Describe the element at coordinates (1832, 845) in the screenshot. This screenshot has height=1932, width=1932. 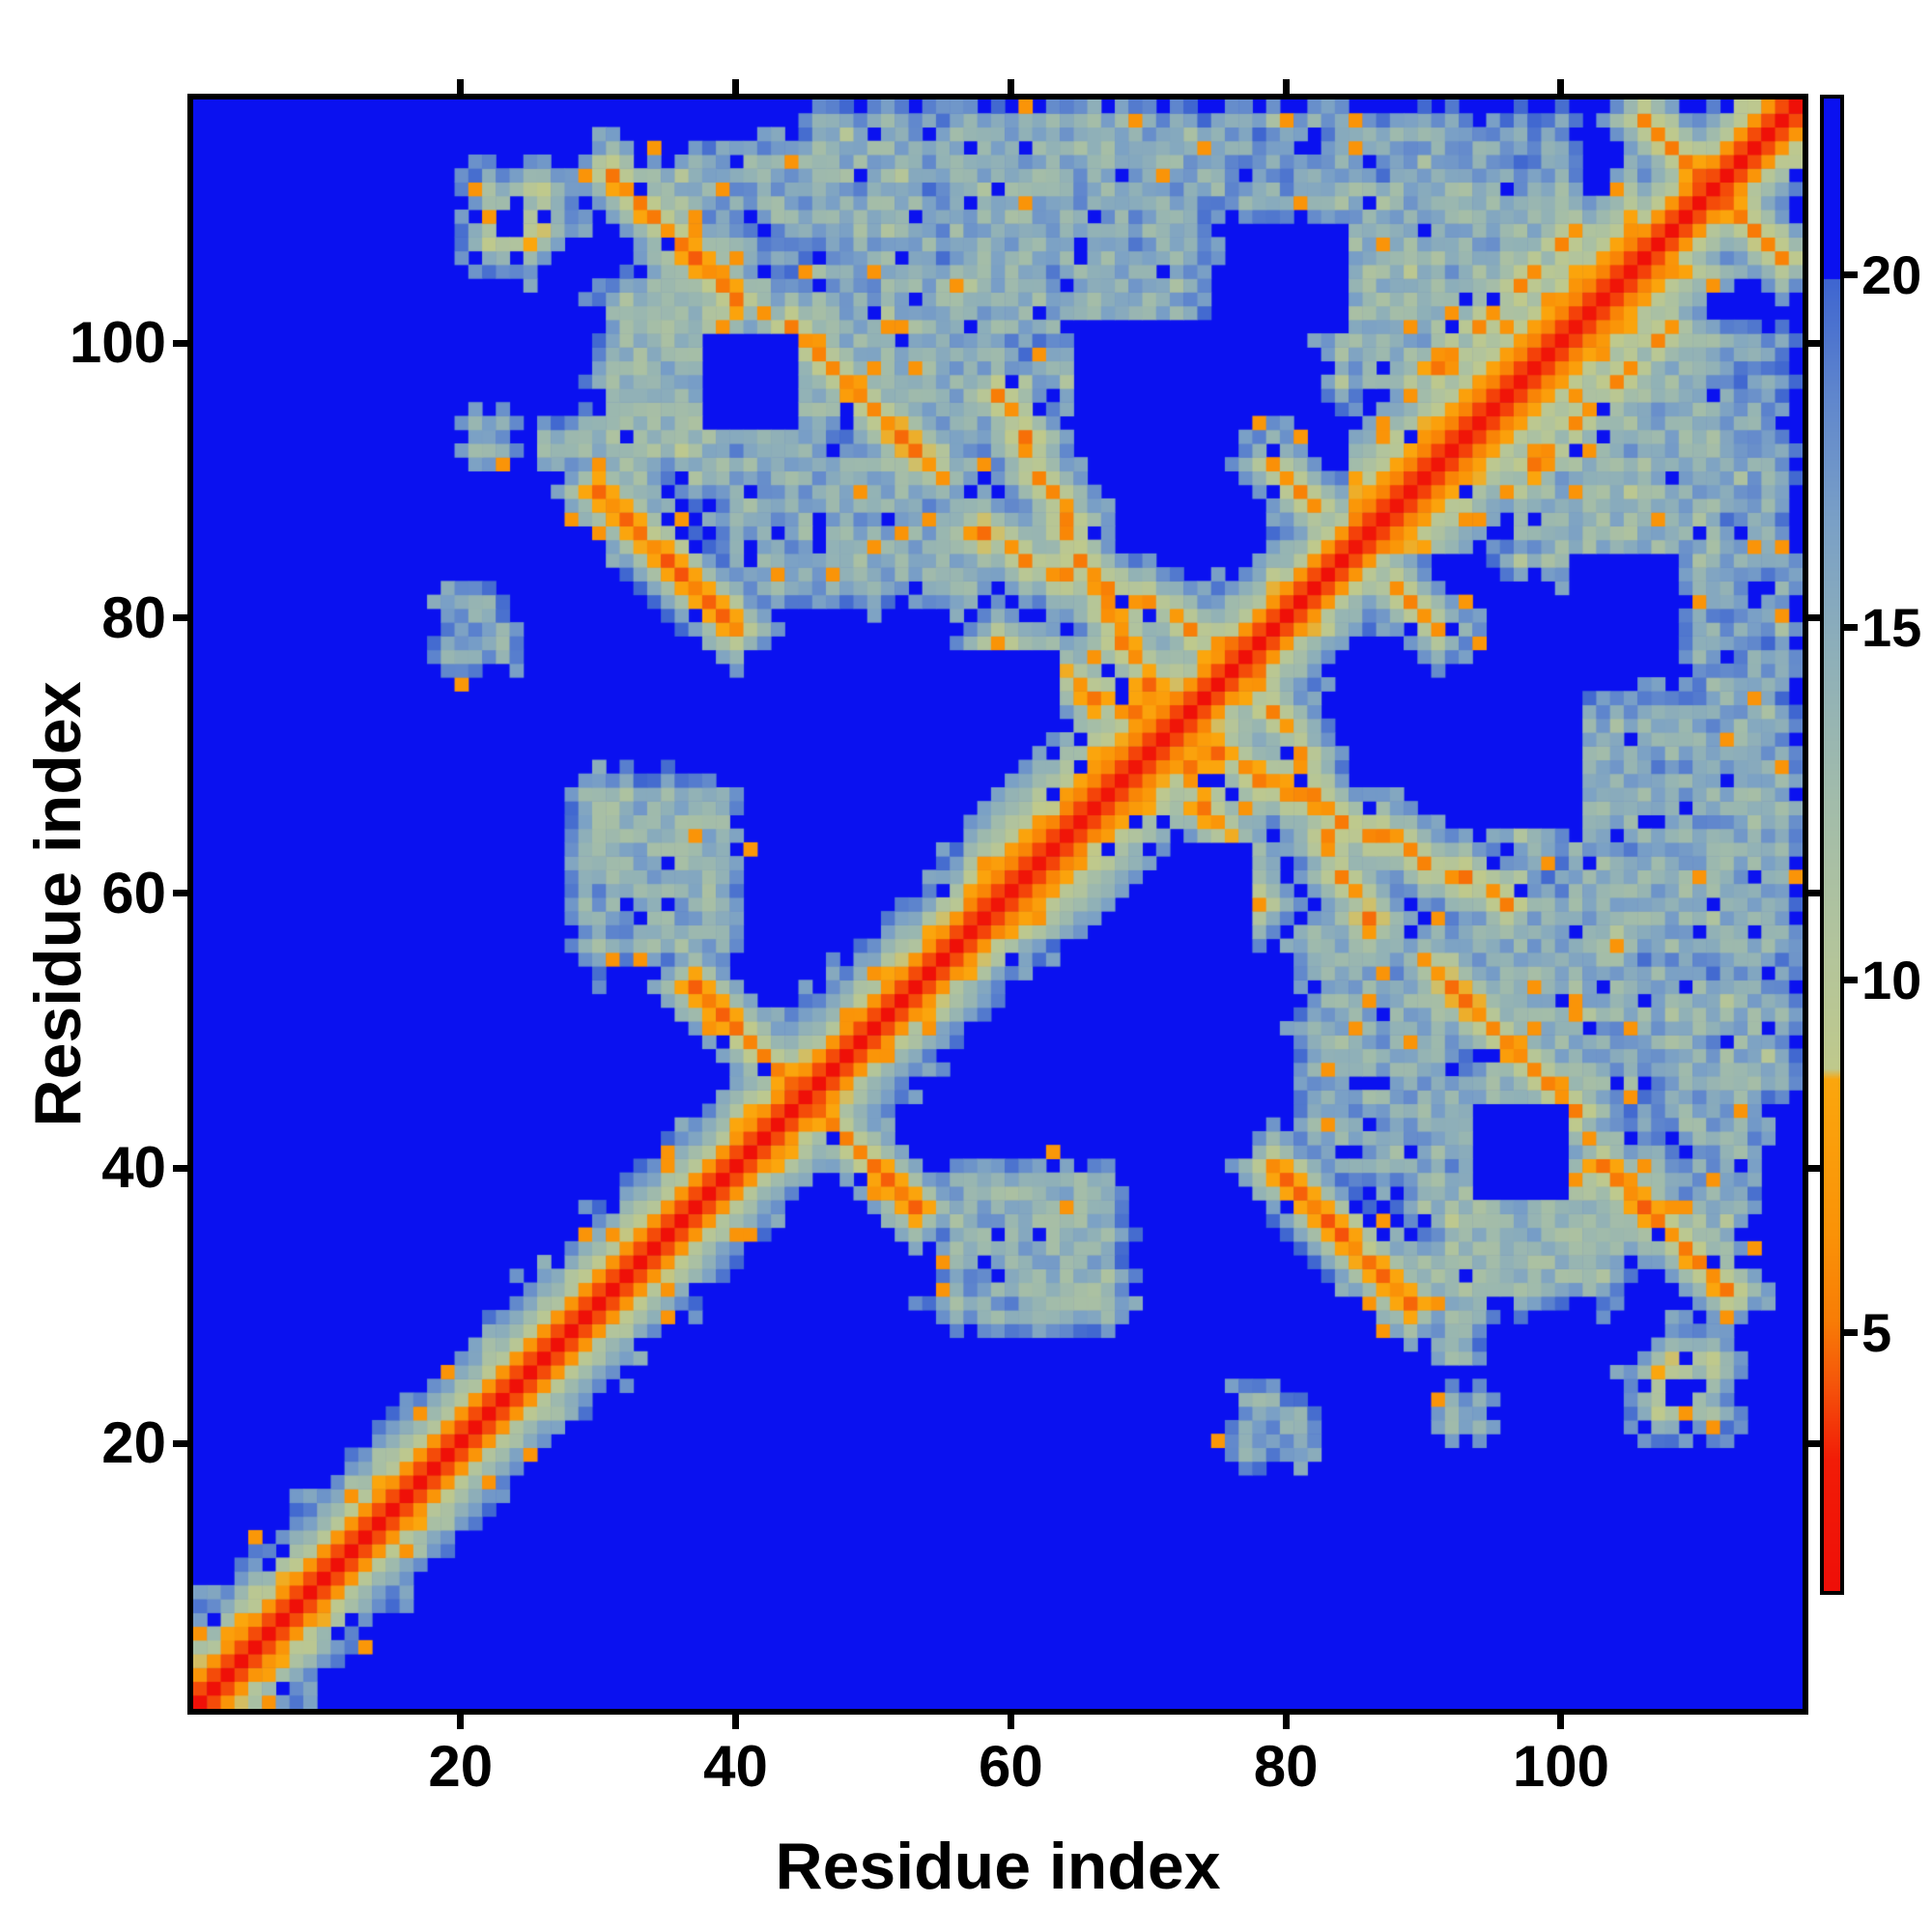
I see `colorbar-canvas` at that location.